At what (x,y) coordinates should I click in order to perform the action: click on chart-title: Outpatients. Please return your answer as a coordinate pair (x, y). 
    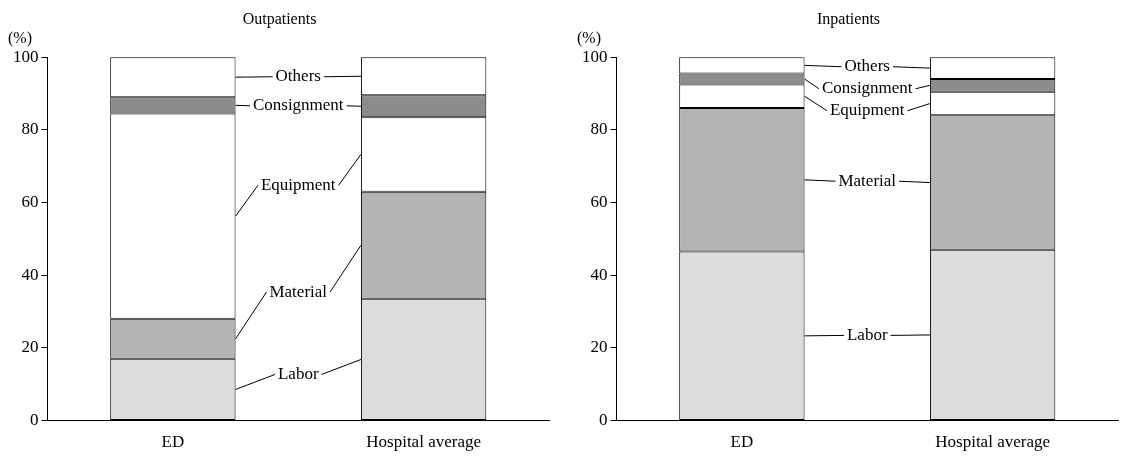
    Looking at the image, I should click on (279, 18).